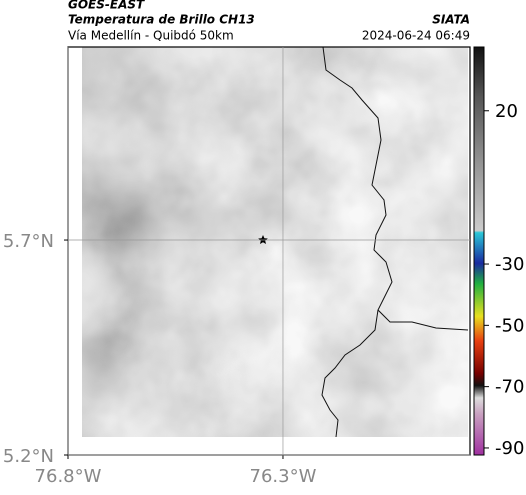 The image size is (526, 495). What do you see at coordinates (416, 36) in the screenshot?
I see `timestamp: 2024-06-24 06:49` at bounding box center [416, 36].